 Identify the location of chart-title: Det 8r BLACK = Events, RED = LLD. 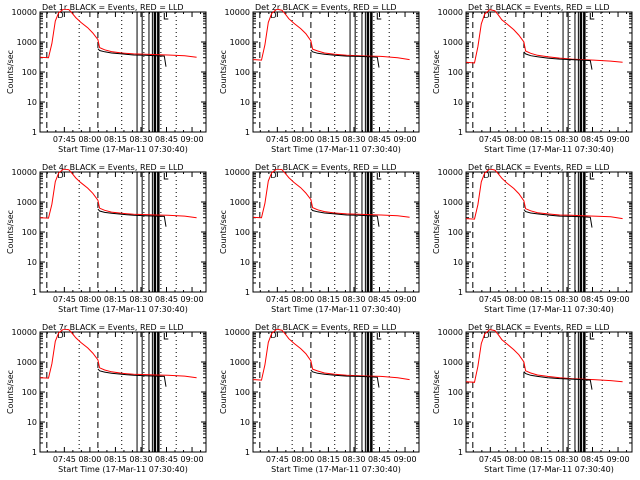
(326, 327).